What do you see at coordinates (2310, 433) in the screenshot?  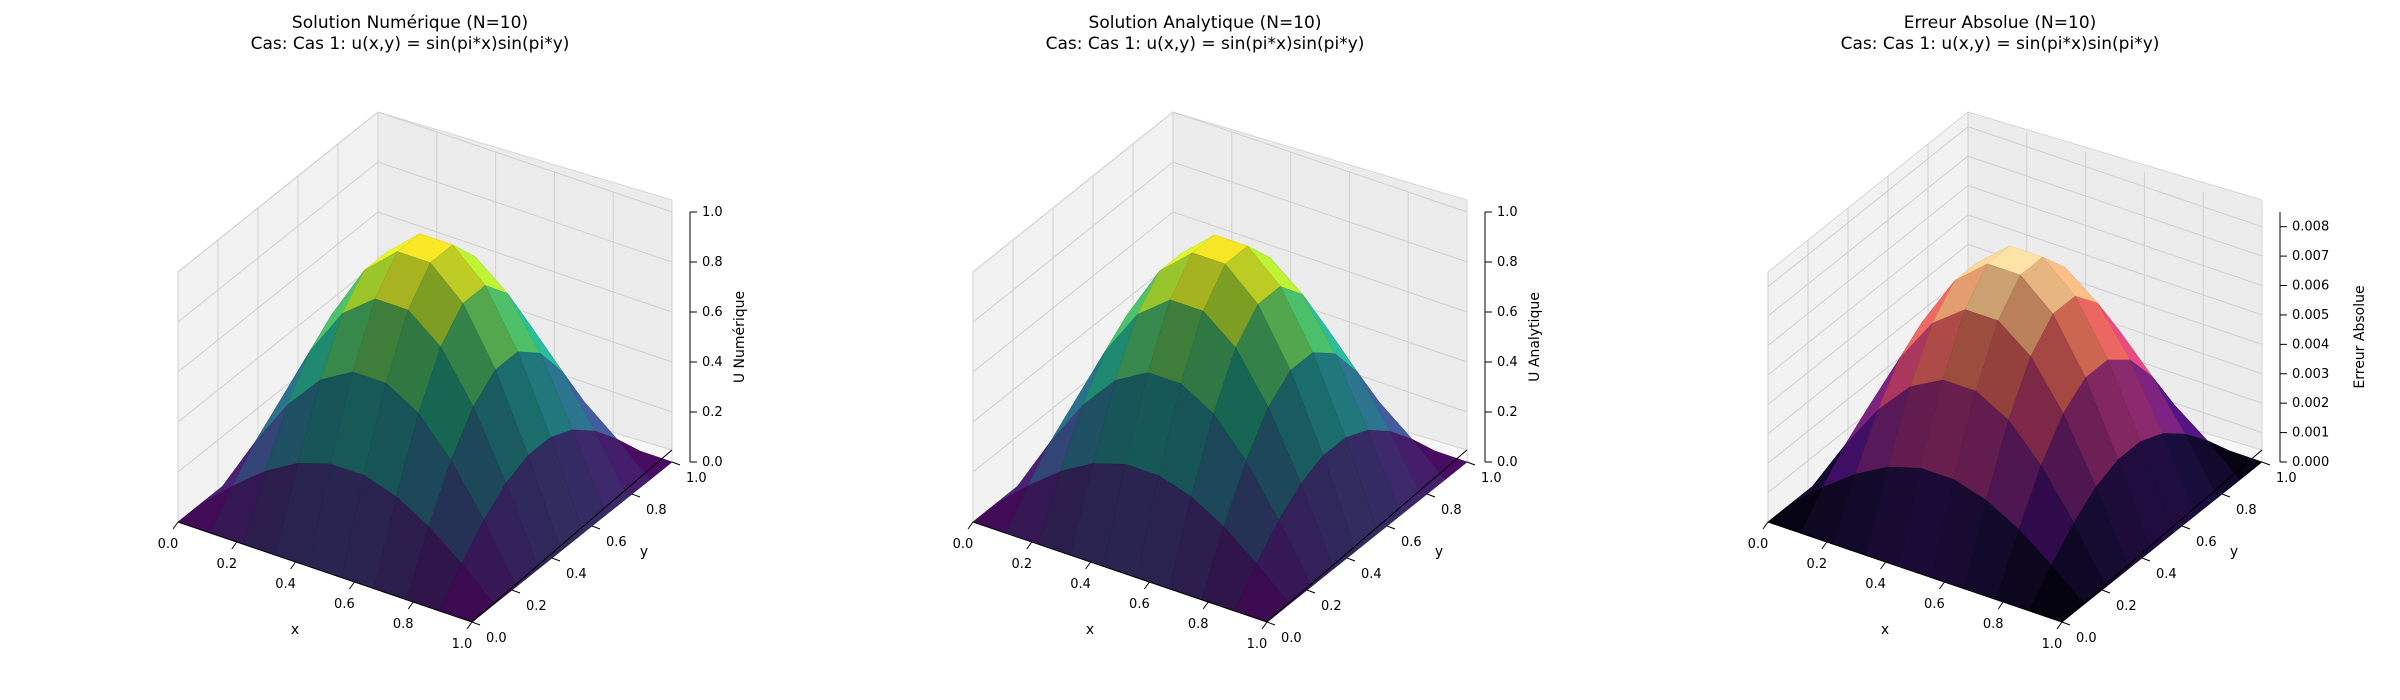 I see `z-tick-label: 0.001` at bounding box center [2310, 433].